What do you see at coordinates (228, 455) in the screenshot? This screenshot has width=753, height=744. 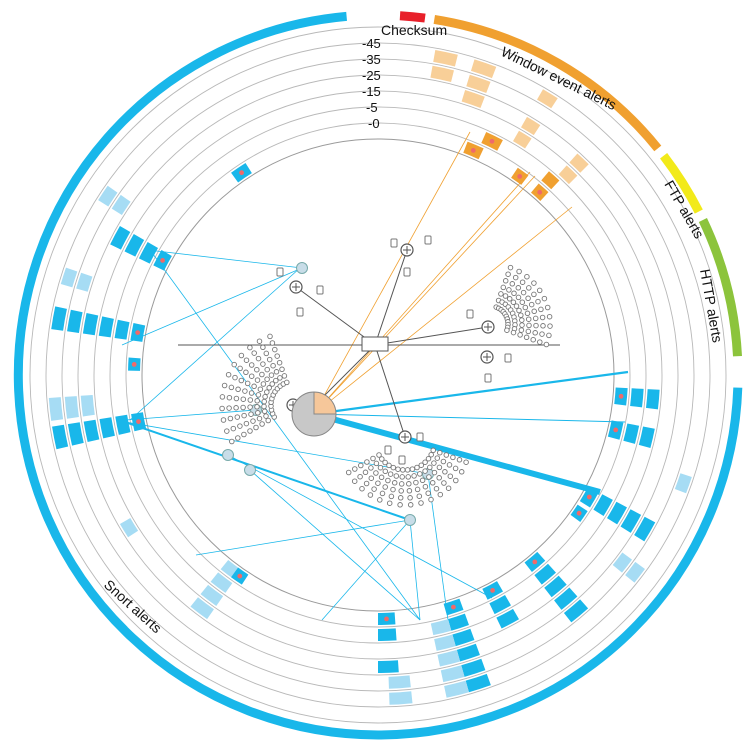 I see `highlighted-host-node` at bounding box center [228, 455].